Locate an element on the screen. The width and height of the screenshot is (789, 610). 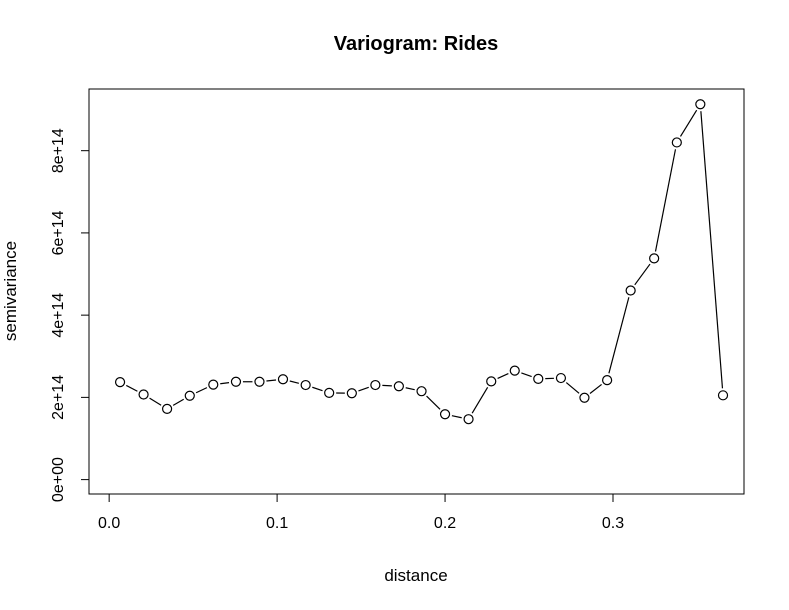
chart-title: Variogram: Rides is located at coordinates (416, 44).